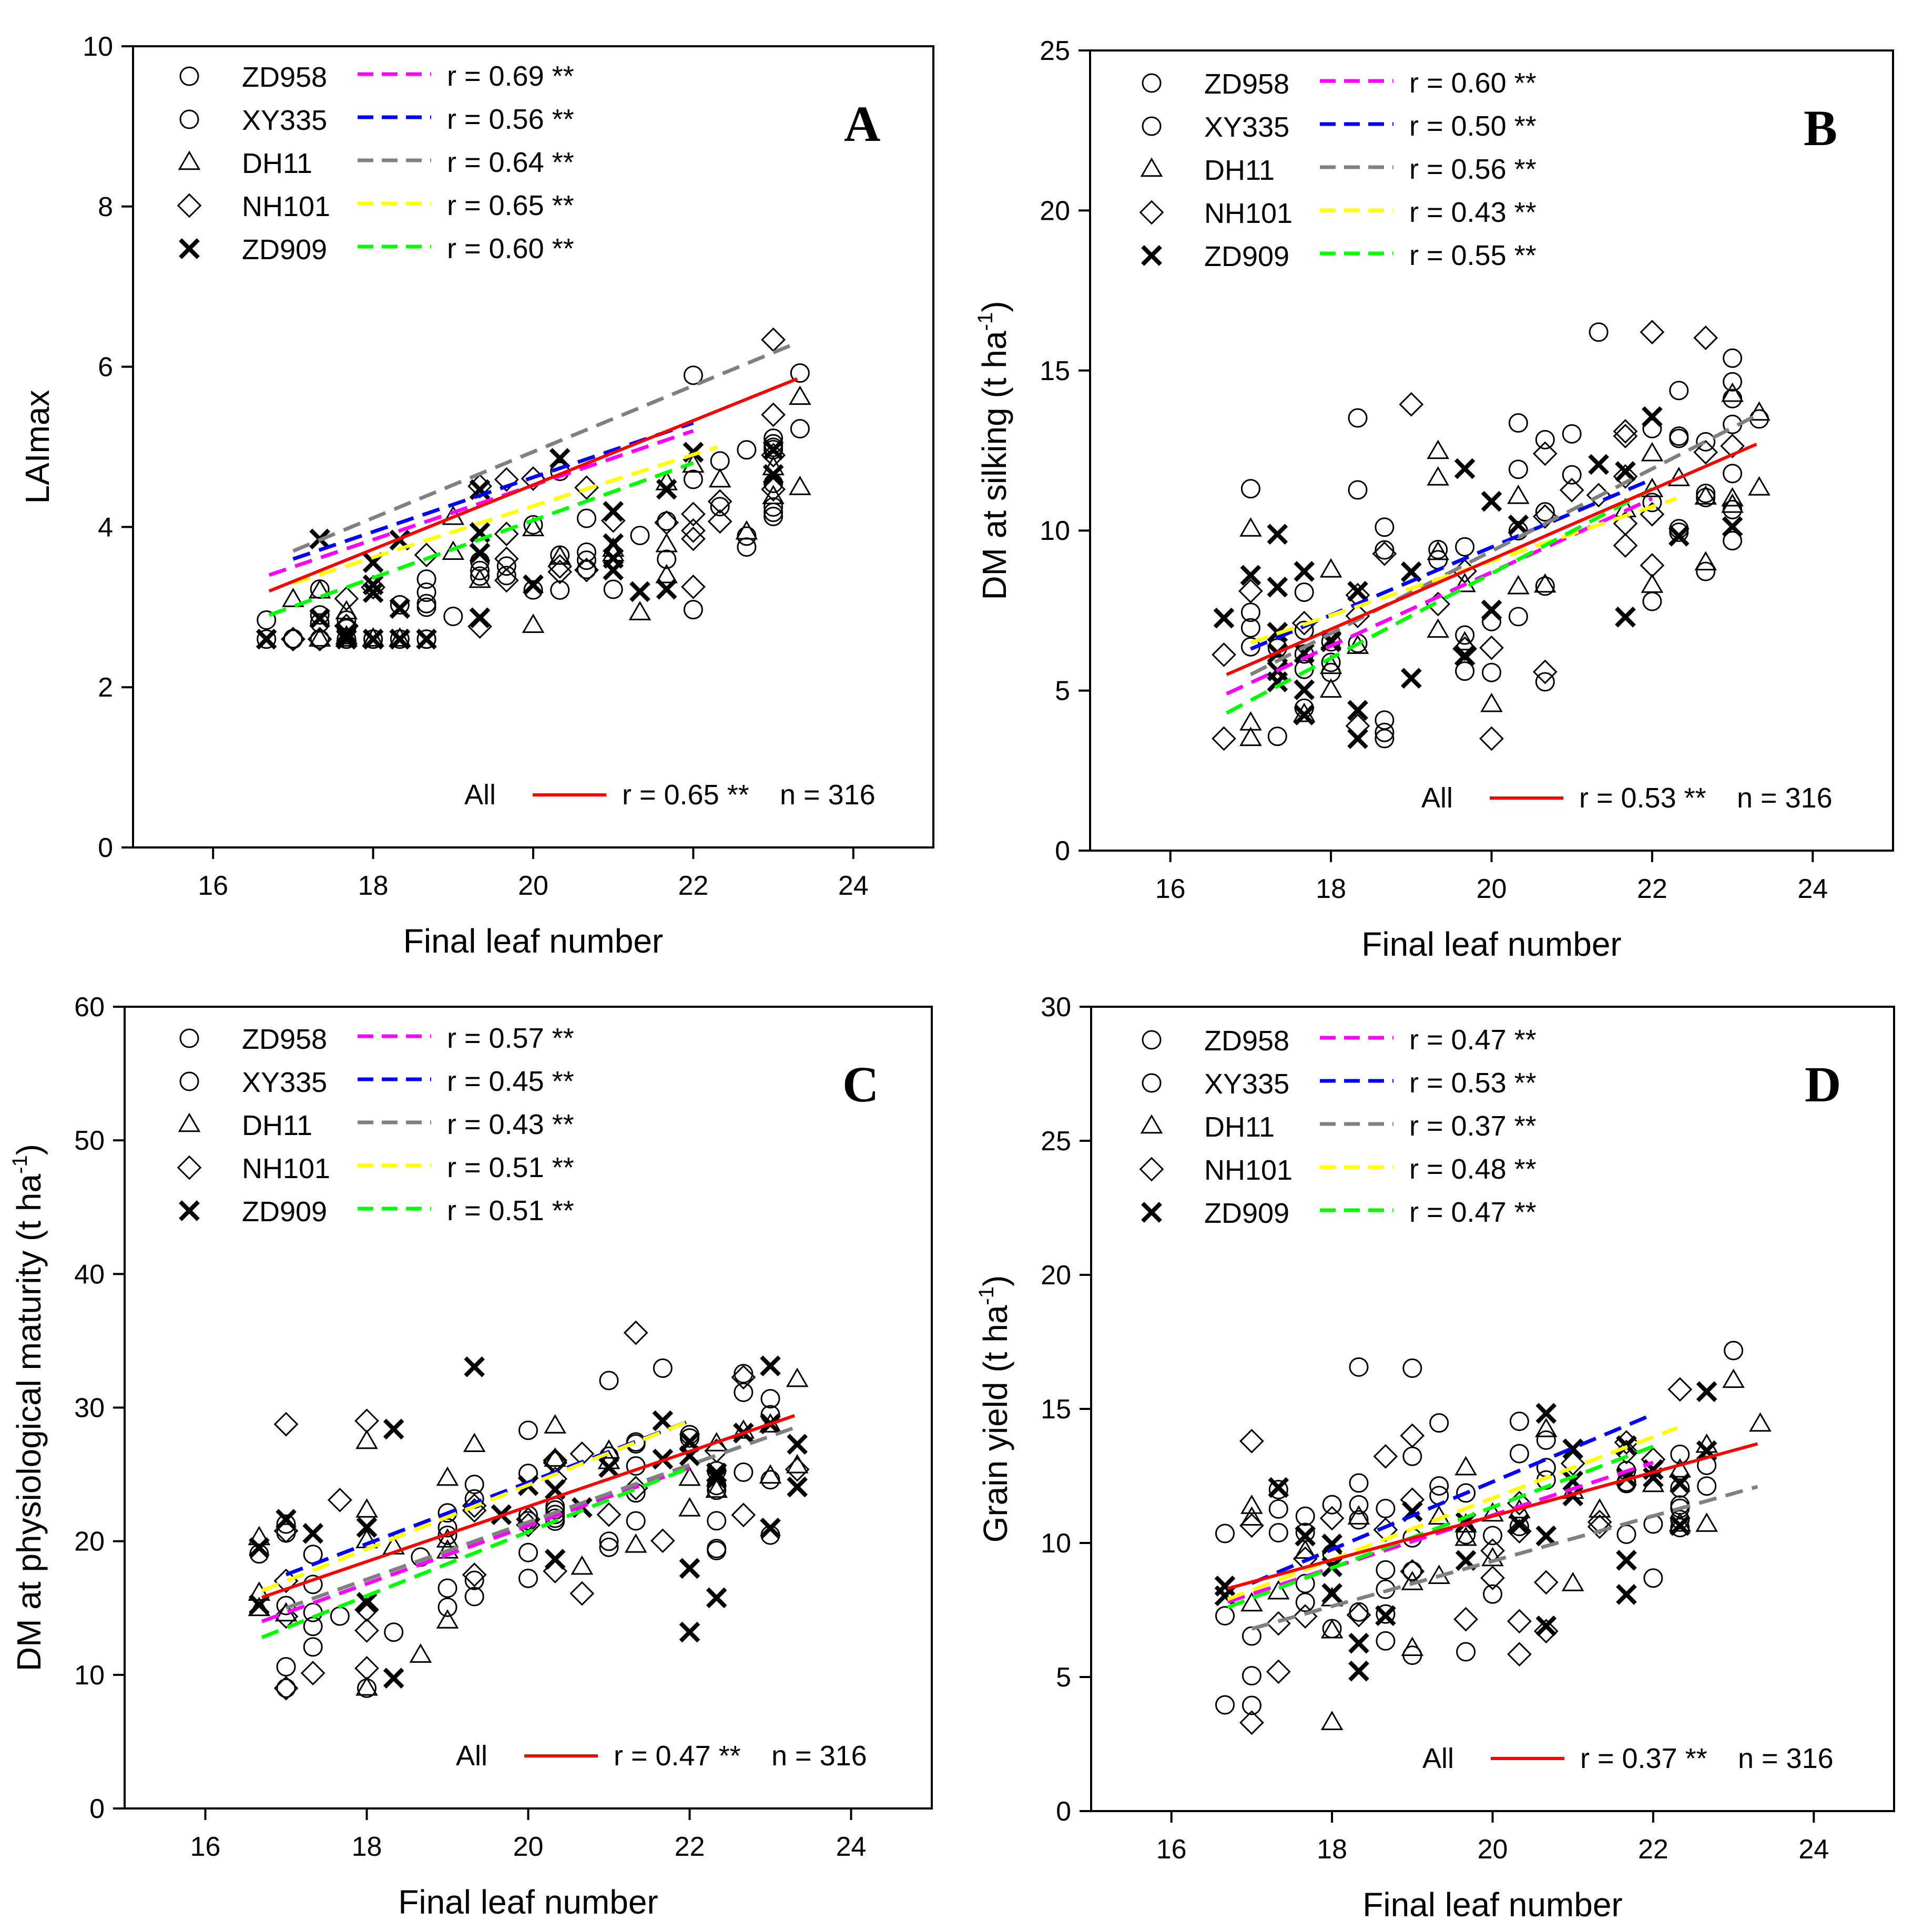 Image resolution: width=1923 pixels, height=1932 pixels. What do you see at coordinates (475, 1505) in the screenshot?
I see `fit-line-nh101` at bounding box center [475, 1505].